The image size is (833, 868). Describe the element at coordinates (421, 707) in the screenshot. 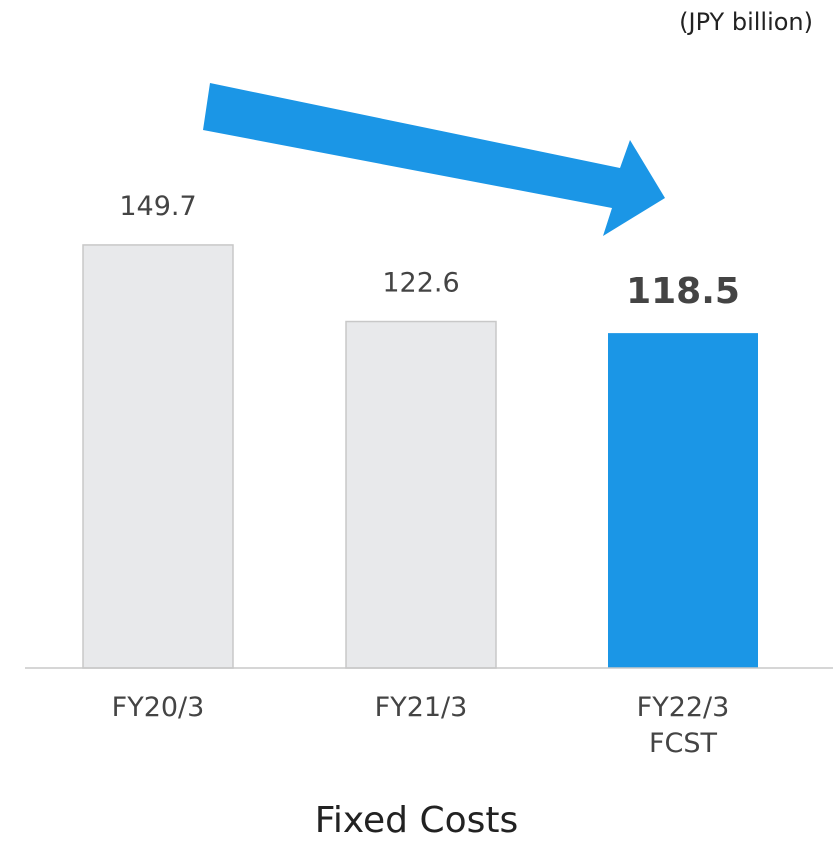

I see `x-tick-label: FY21/3` at that location.